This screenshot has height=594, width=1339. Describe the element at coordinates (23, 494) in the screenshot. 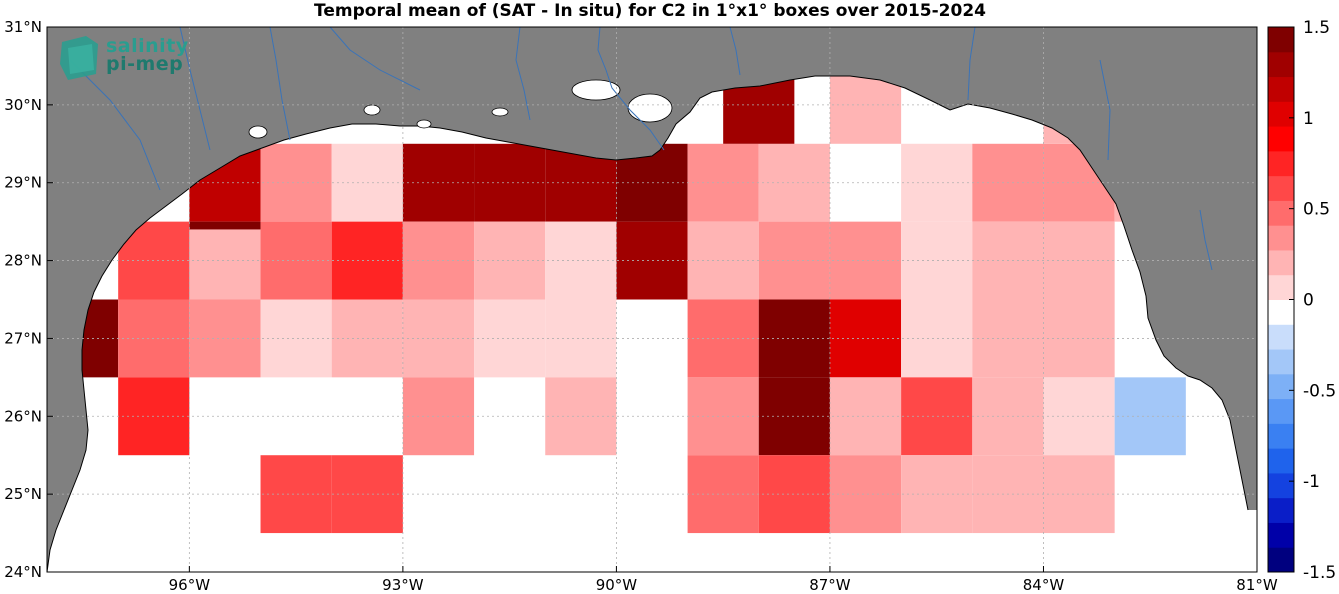

I see `y-tick-label: 25°N` at that location.